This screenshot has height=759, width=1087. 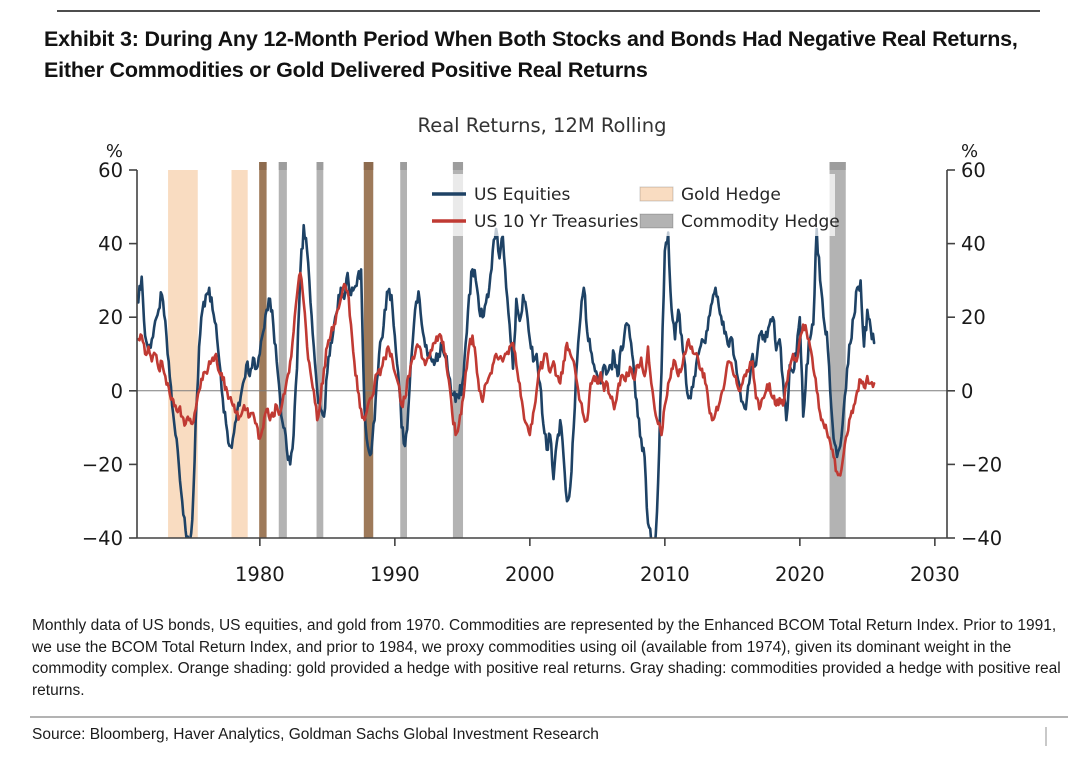 What do you see at coordinates (1046, 736) in the screenshot?
I see `text-cursor` at bounding box center [1046, 736].